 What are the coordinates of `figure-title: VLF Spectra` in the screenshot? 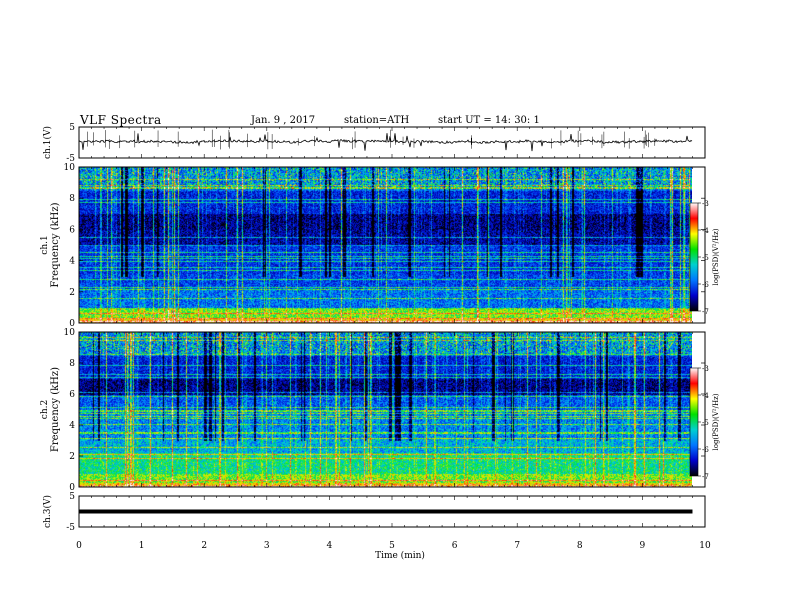 It's located at (121, 120).